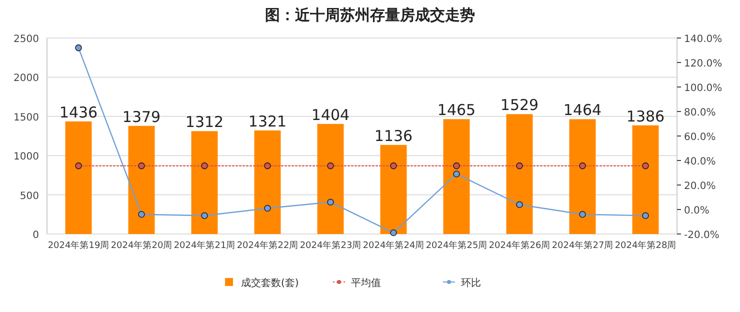 The width and height of the screenshot is (740, 312). I want to click on y2-tick-label: 40.0%, so click(700, 162).